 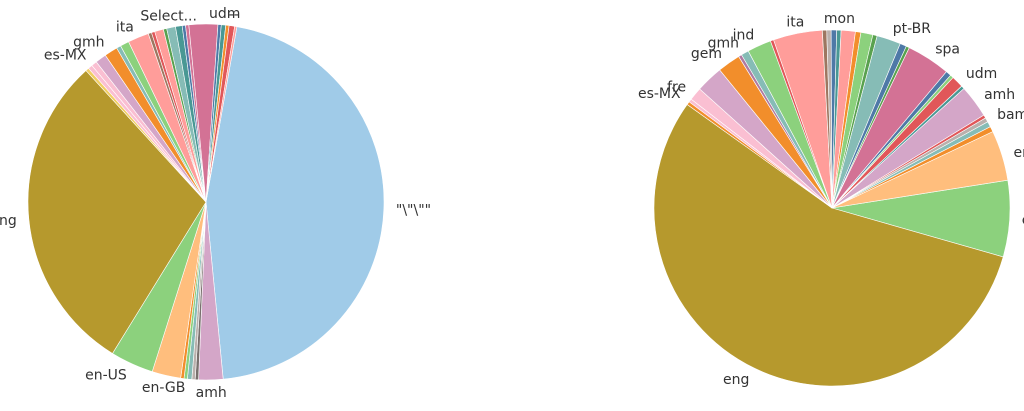 I want to click on slice-label-gem: gem, so click(x=706, y=54).